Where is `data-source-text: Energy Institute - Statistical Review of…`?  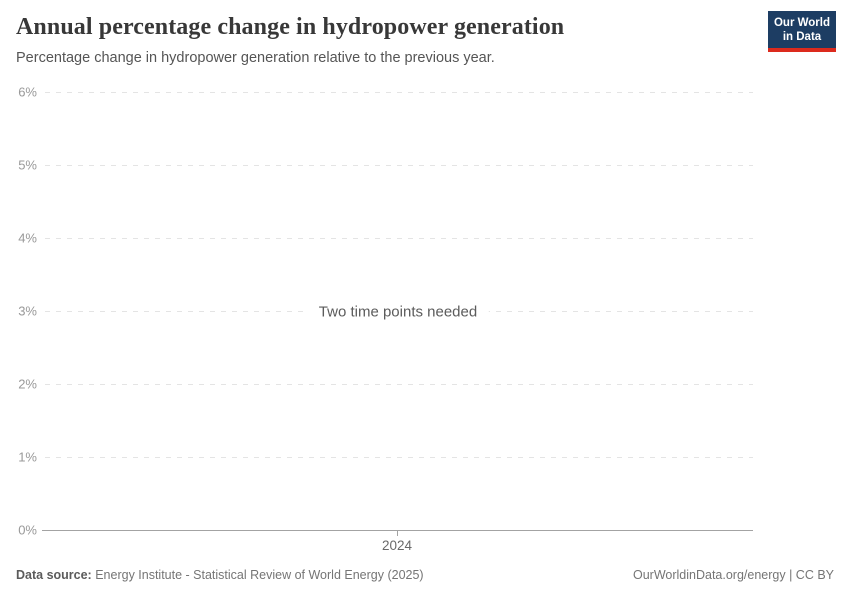 data-source-text: Energy Institute - Statistical Review of… is located at coordinates (257, 575).